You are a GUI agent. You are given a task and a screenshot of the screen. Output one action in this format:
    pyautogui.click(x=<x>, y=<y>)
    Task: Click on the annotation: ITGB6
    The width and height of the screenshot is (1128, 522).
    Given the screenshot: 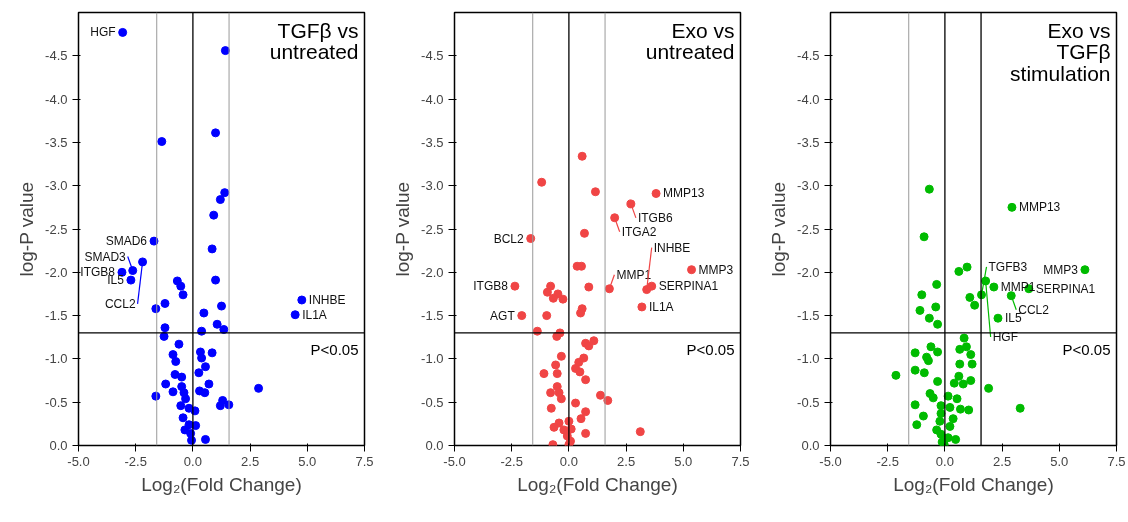 What is the action you would take?
    pyautogui.click(x=655, y=217)
    